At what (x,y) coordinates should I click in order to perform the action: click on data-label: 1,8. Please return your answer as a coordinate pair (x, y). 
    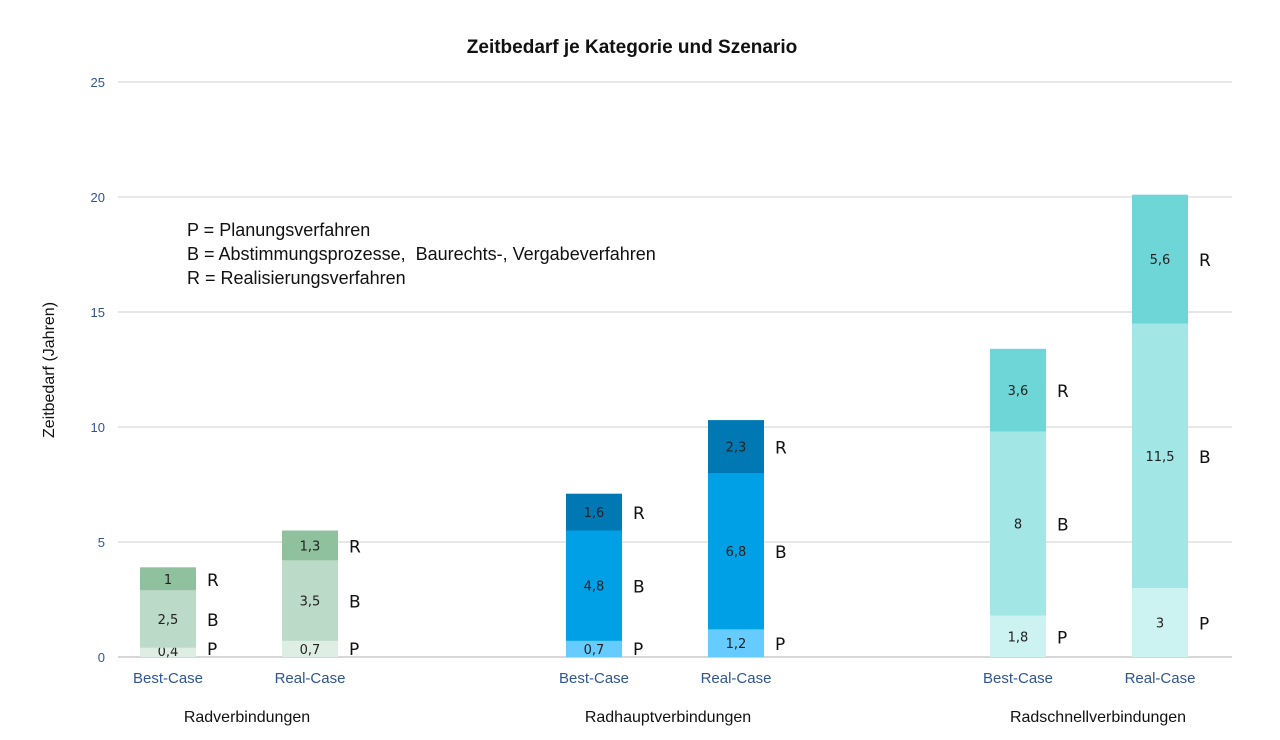
    Looking at the image, I should click on (1018, 637).